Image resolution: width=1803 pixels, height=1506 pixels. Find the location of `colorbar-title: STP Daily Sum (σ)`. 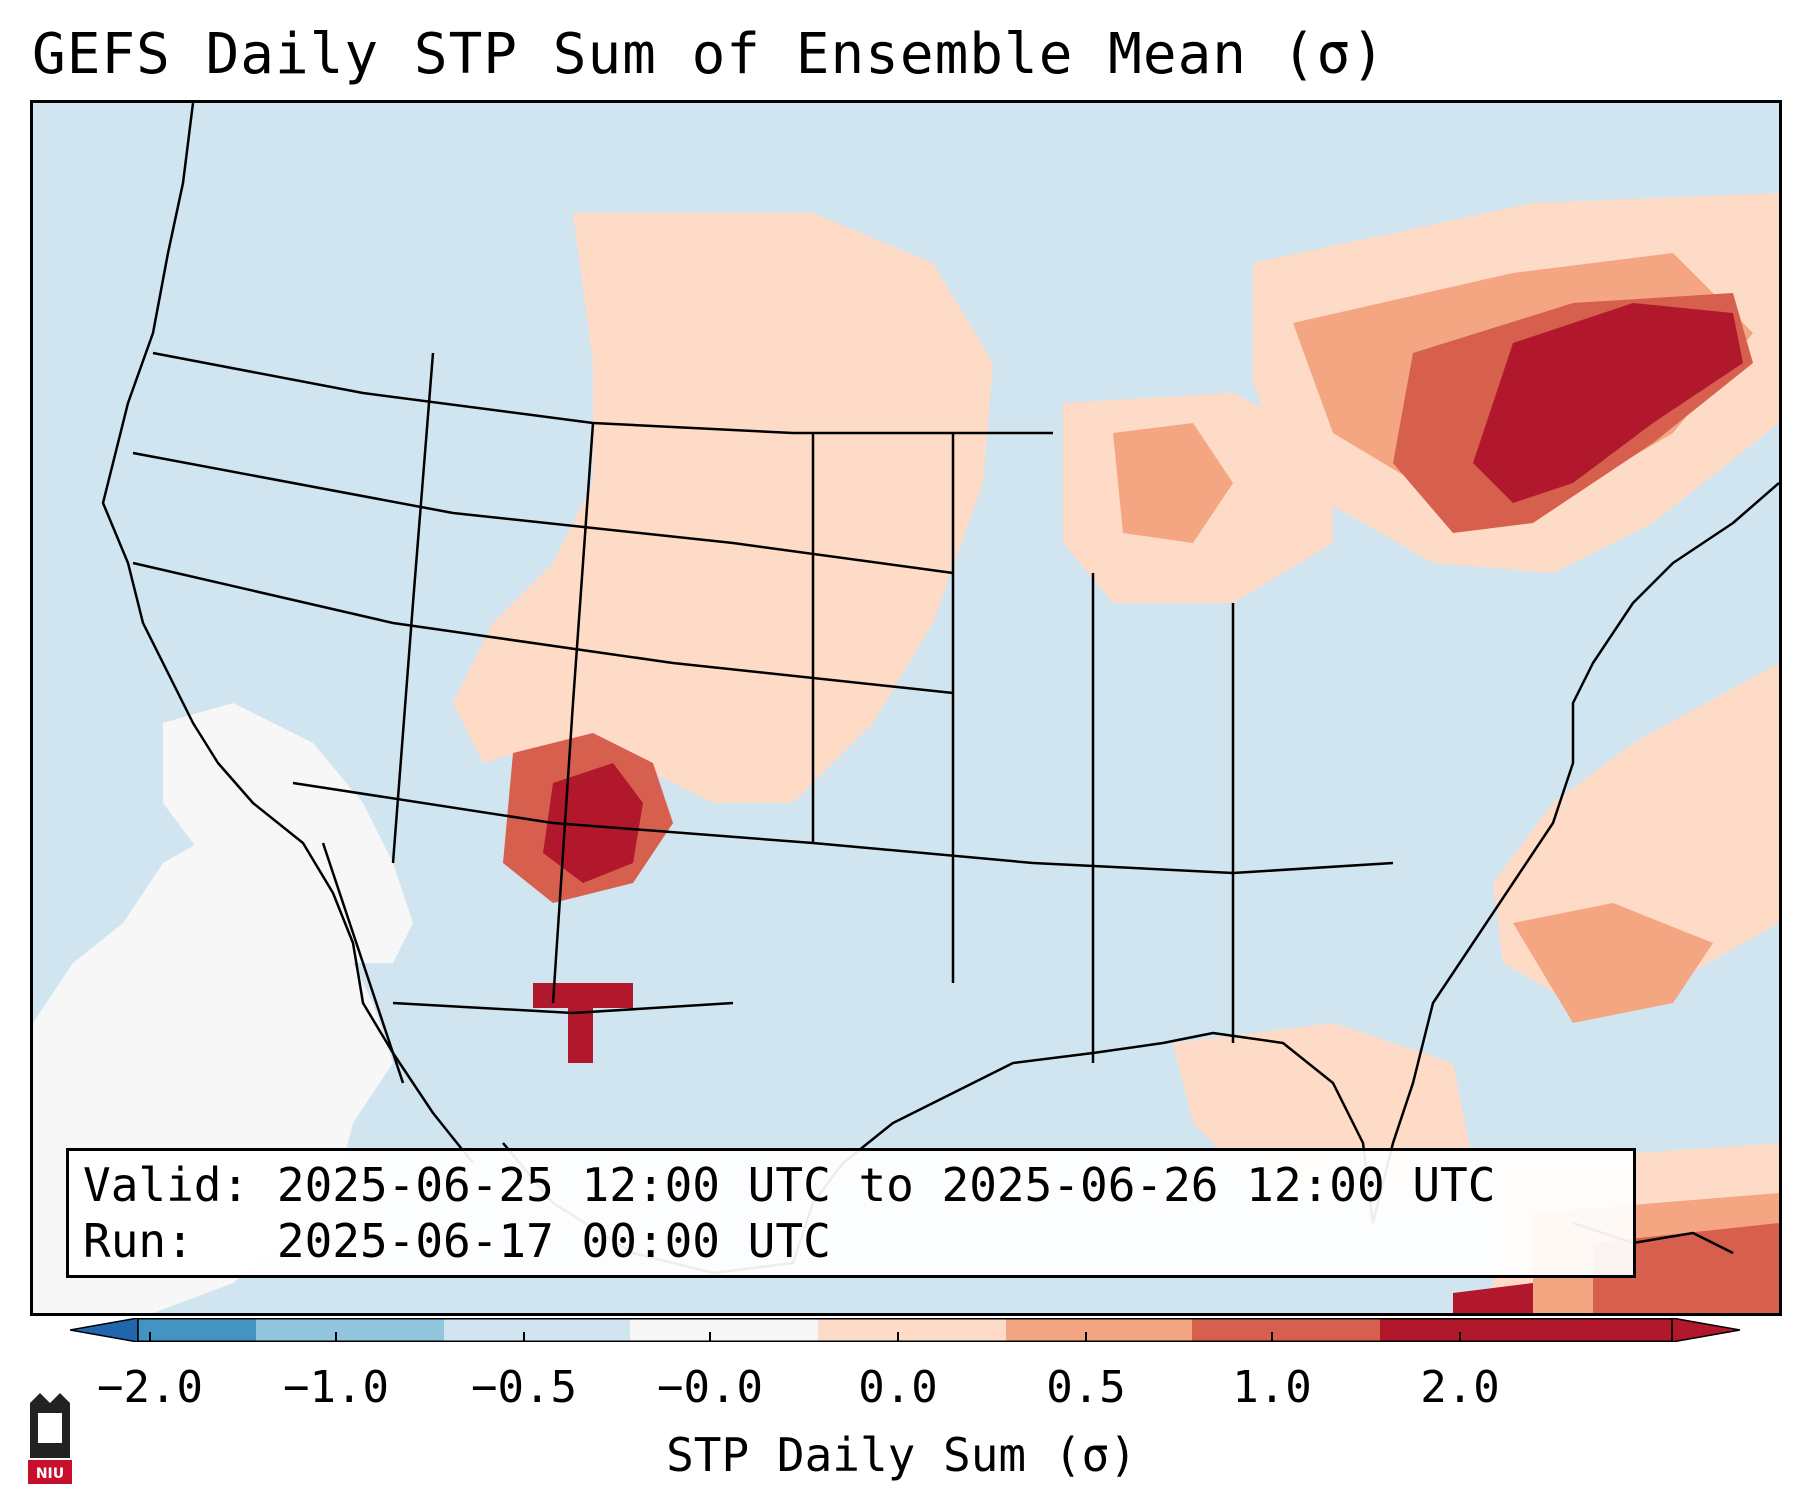

colorbar-title: STP Daily Sum (σ) is located at coordinates (901, 1455).